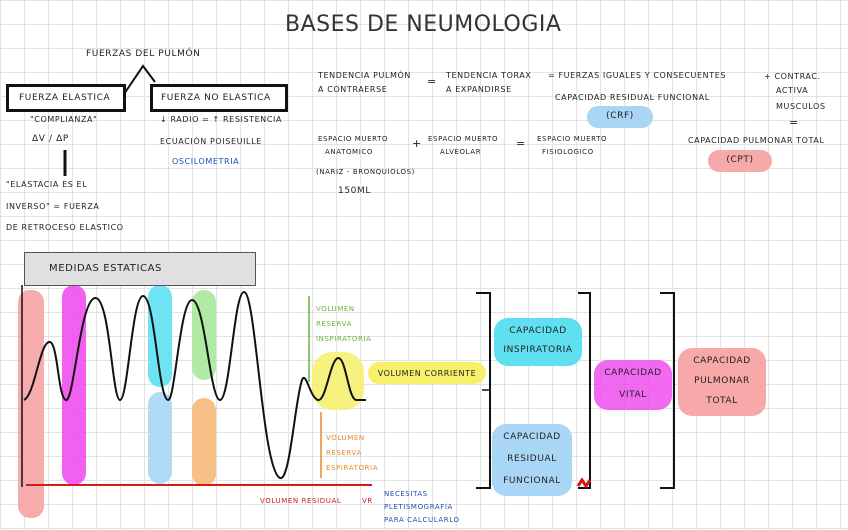 Image resolution: width=848 pixels, height=530 pixels. I want to click on volumen-residual-label: Volumen residual, so click(301, 501).